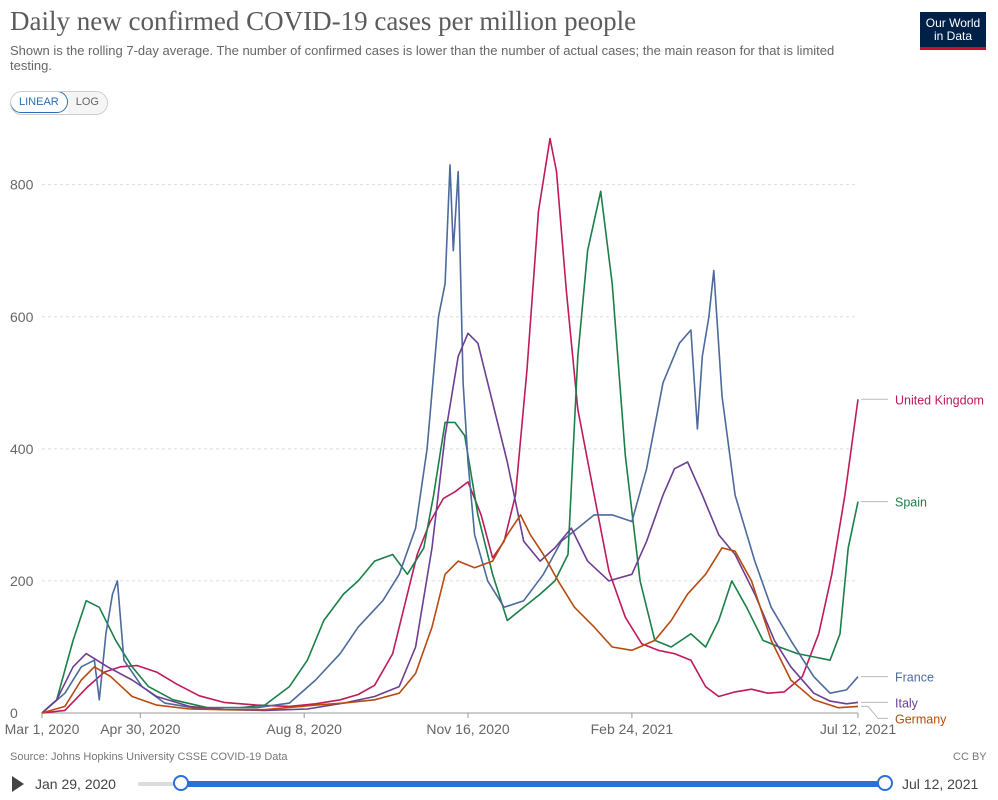 The width and height of the screenshot is (998, 800). Describe the element at coordinates (939, 400) in the screenshot. I see `legend-label-united-kingdom: United Kingdom` at that location.